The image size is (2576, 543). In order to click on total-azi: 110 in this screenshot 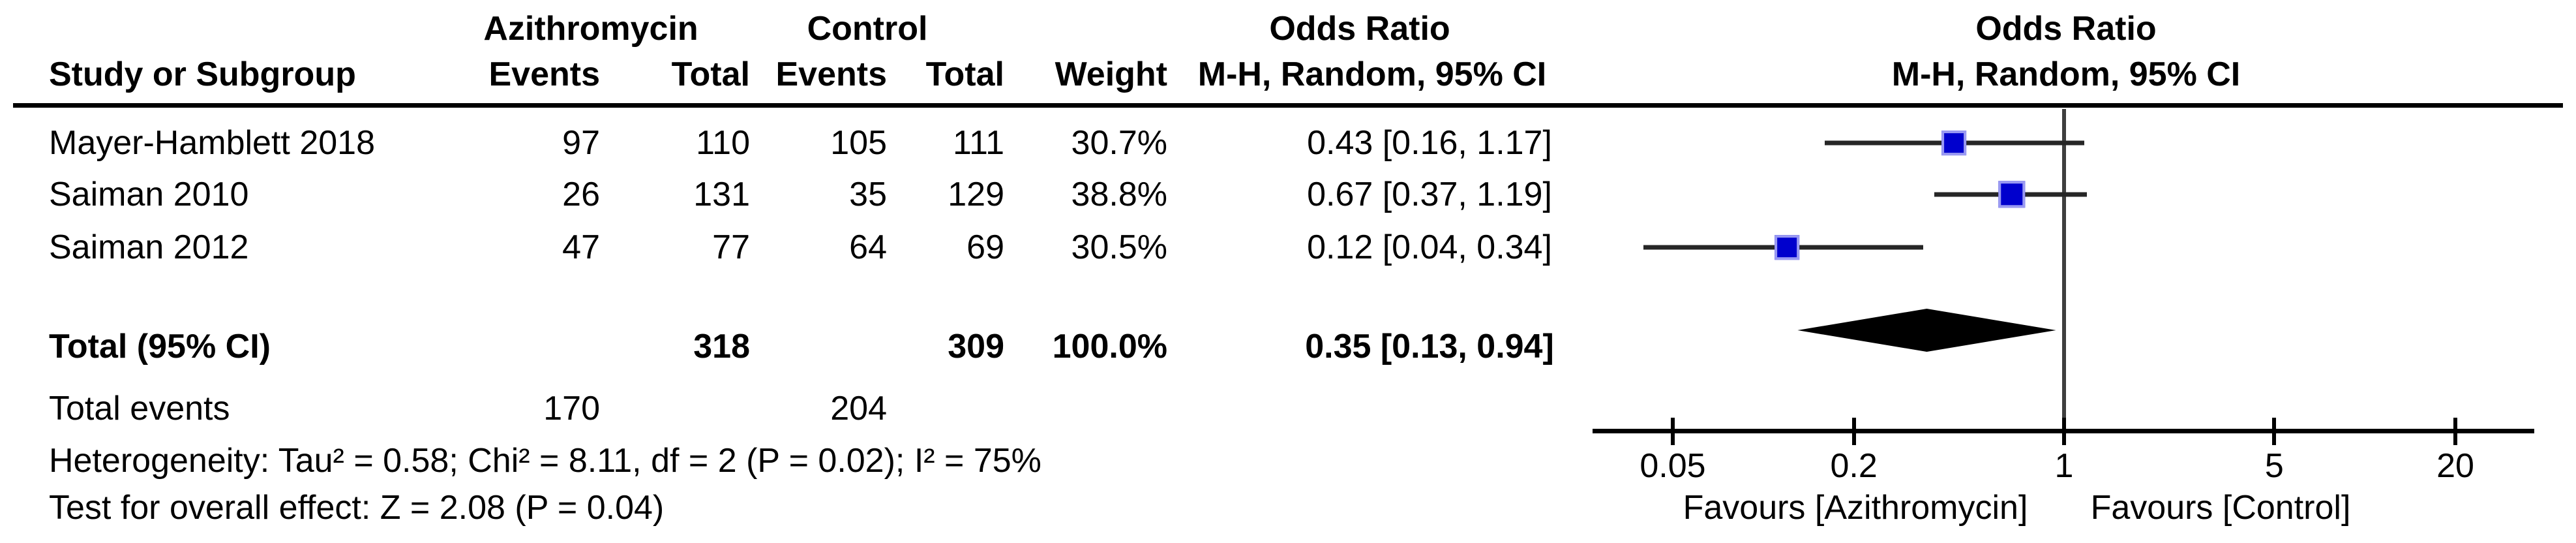, I will do `click(723, 143)`.